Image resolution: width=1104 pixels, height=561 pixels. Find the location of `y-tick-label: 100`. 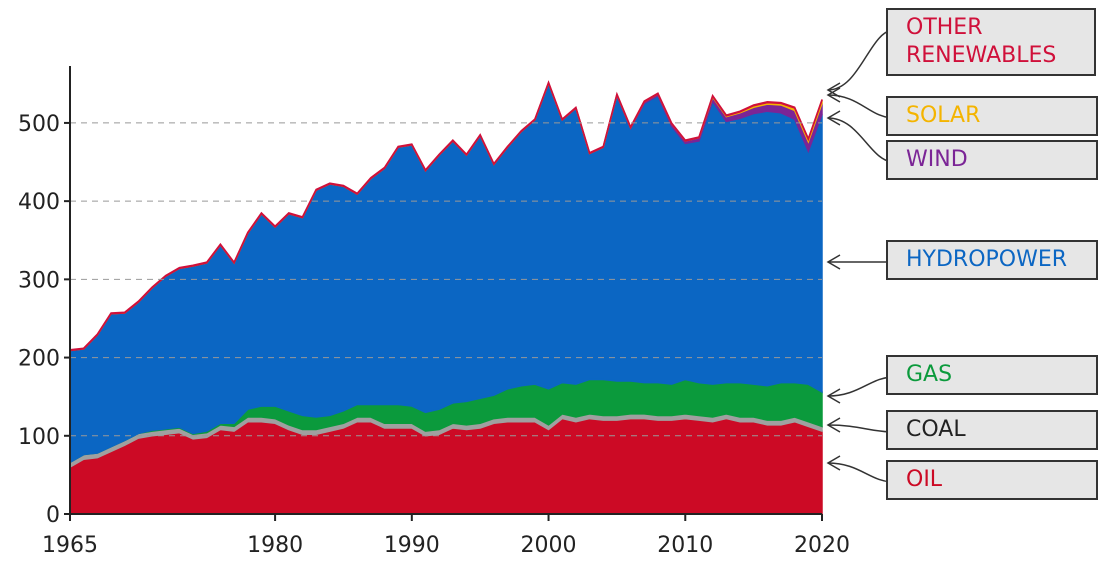

y-tick-label: 100 is located at coordinates (39, 437).